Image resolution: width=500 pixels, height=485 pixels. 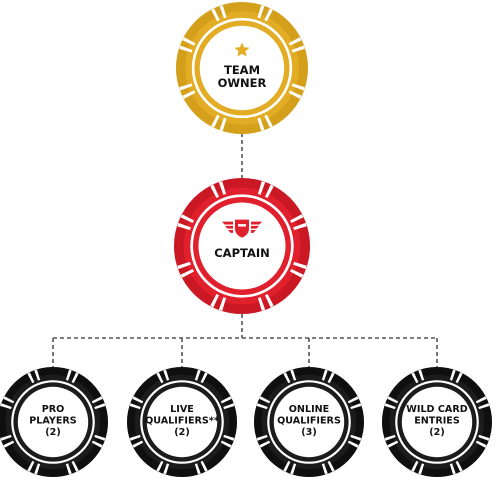 I want to click on chip-label: TEAM OWNER, so click(x=242, y=76).